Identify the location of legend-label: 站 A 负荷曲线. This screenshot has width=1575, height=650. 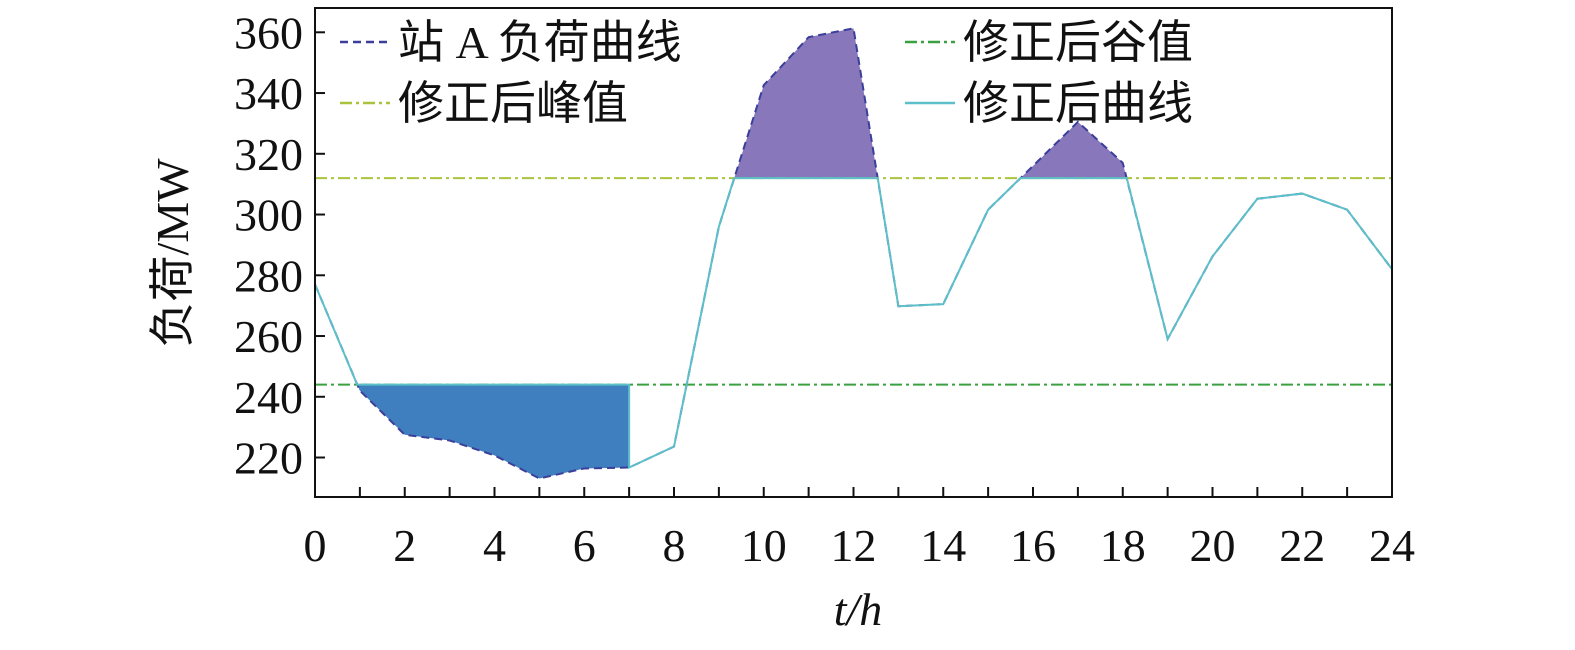
(540, 42).